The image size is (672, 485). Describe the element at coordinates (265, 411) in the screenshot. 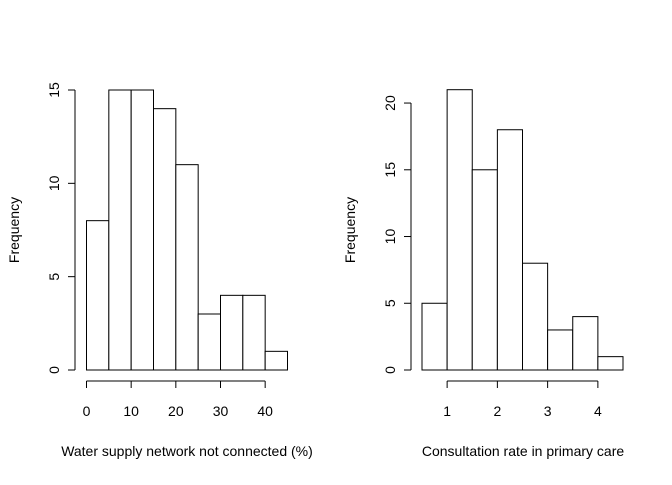

I see `x-tick-label: 40` at that location.